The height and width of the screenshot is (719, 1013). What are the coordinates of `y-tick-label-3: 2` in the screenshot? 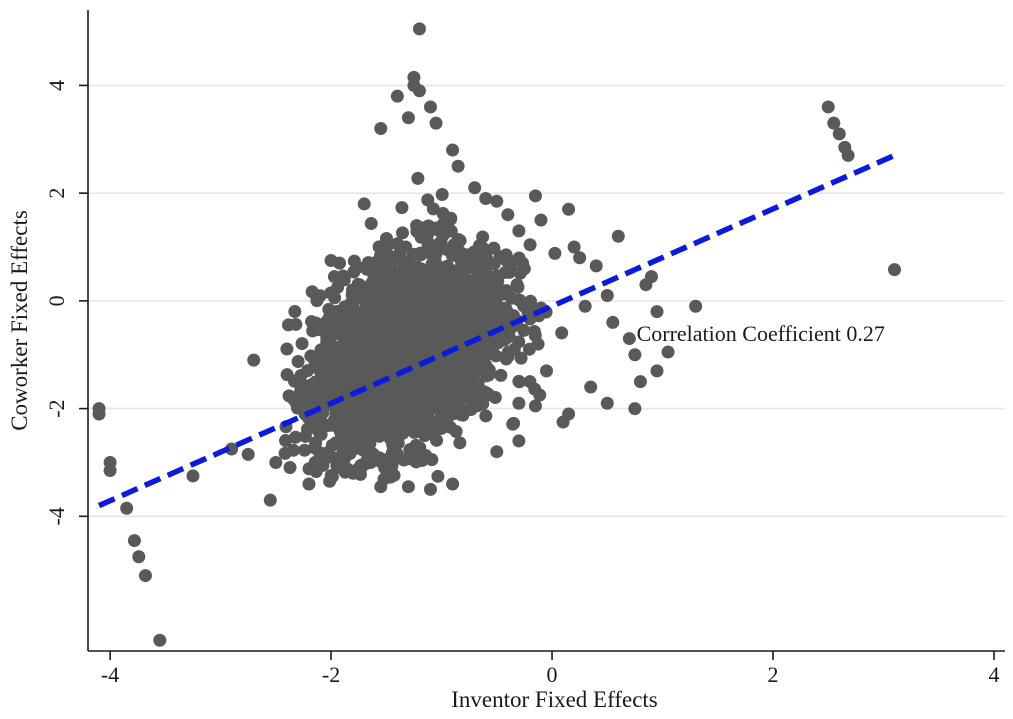 It's located at (56, 193).